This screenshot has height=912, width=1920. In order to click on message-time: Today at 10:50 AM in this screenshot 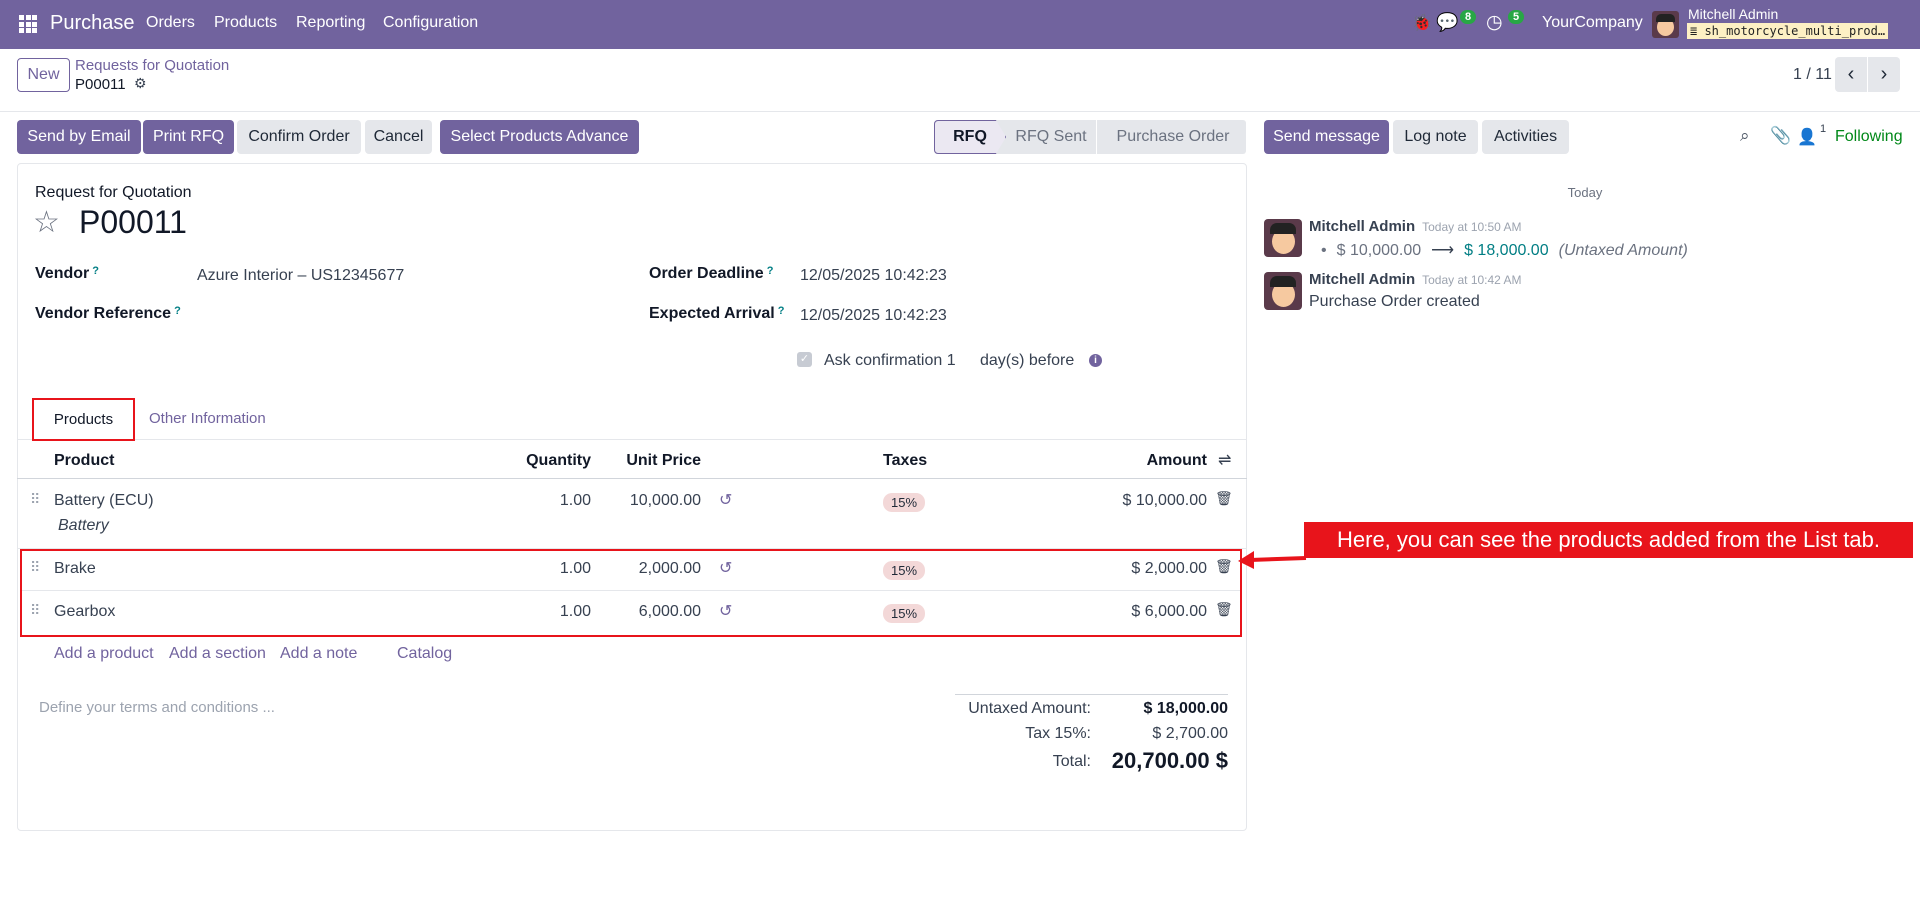, I will do `click(1472, 227)`.